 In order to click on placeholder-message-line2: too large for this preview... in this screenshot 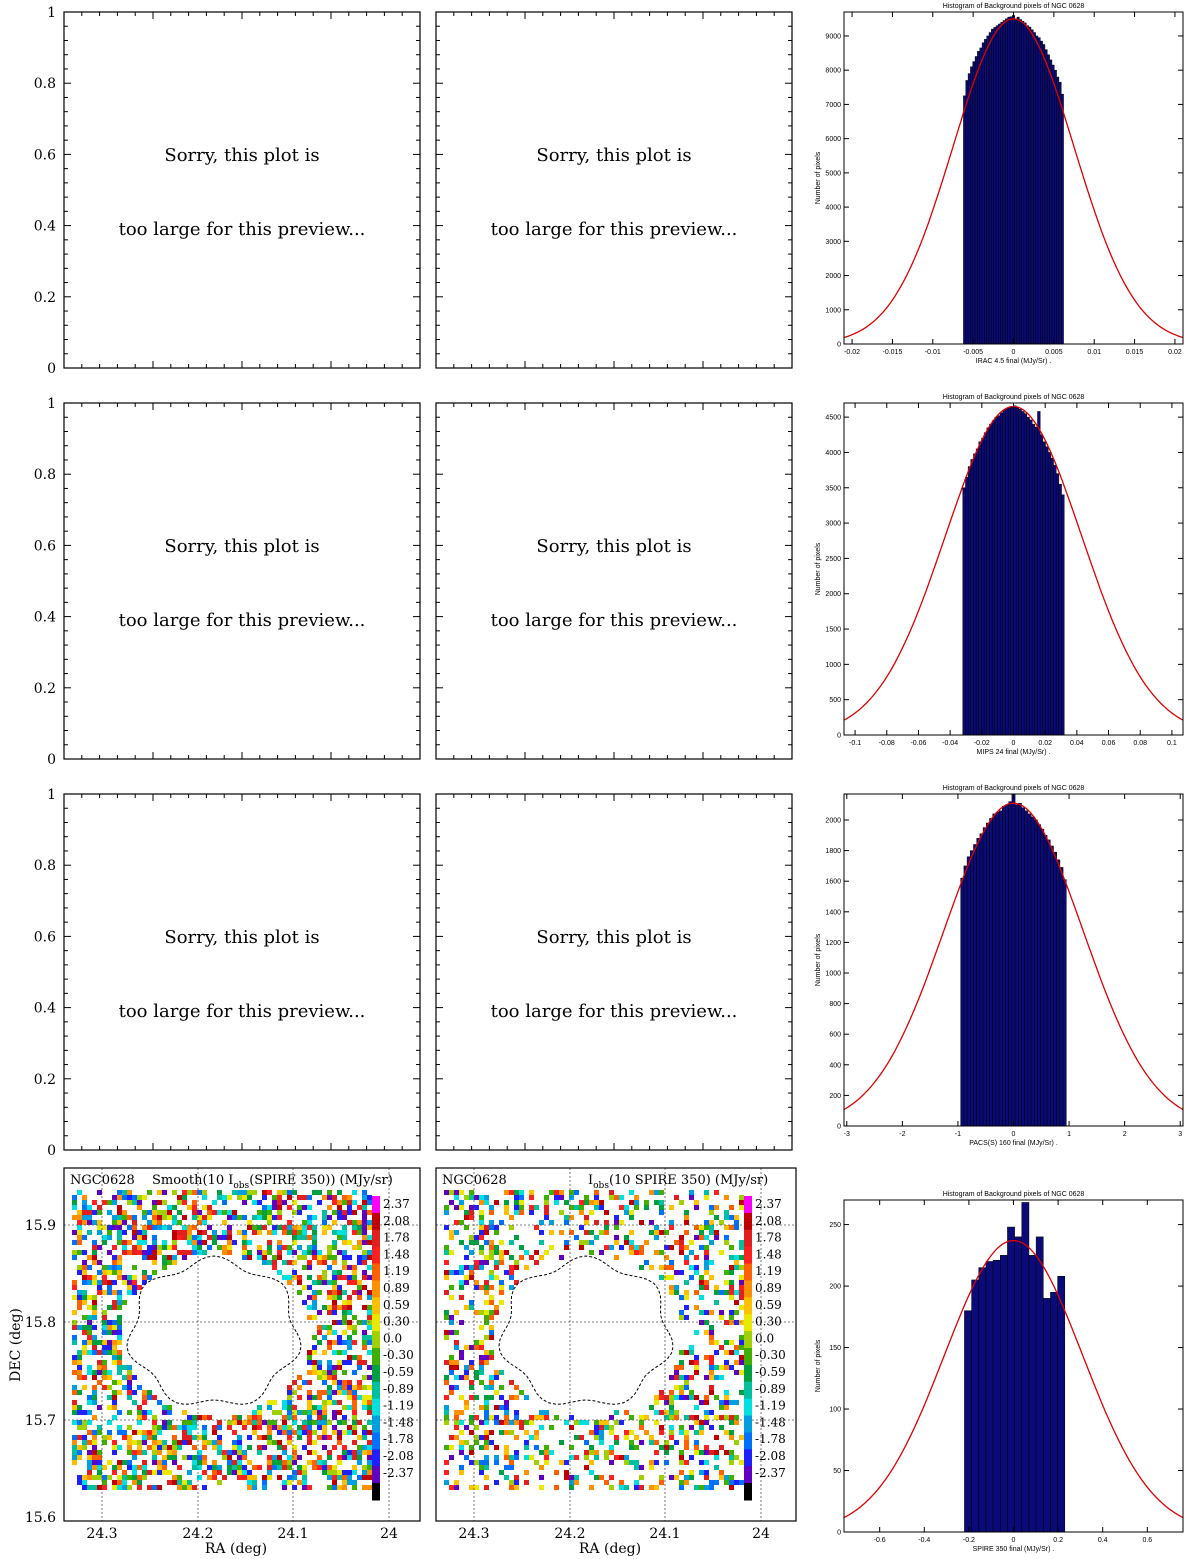, I will do `click(242, 620)`.